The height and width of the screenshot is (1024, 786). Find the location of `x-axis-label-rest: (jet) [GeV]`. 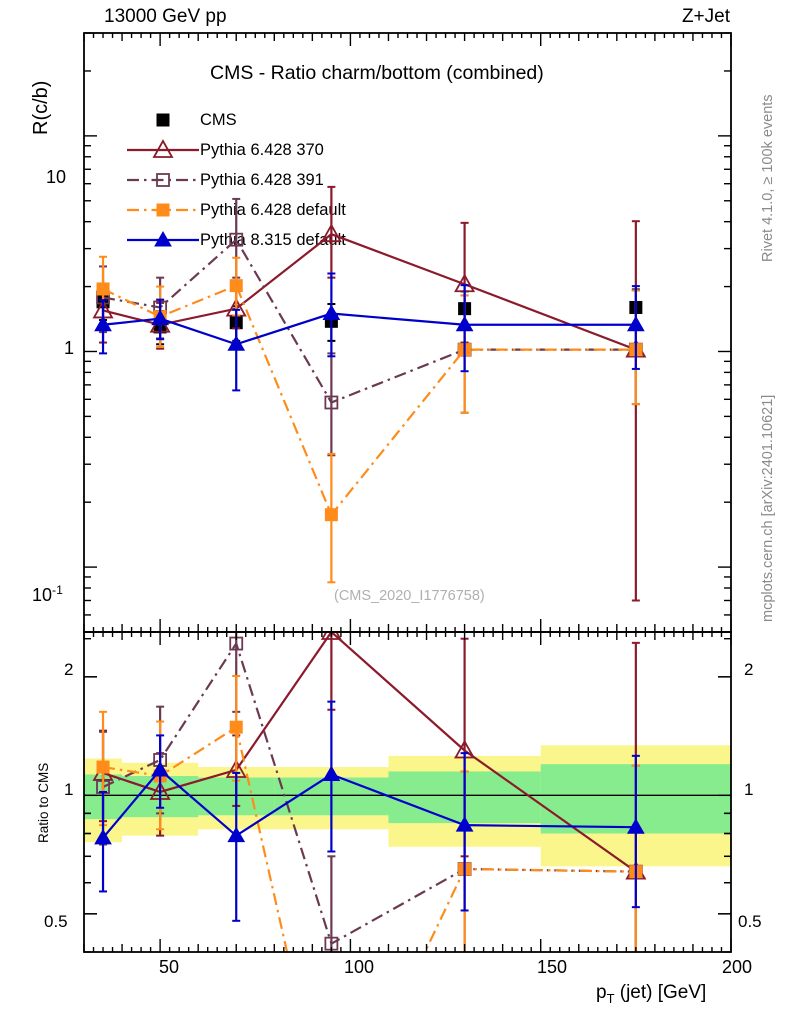

x-axis-label-rest: (jet) [GeV] is located at coordinates (660, 992).